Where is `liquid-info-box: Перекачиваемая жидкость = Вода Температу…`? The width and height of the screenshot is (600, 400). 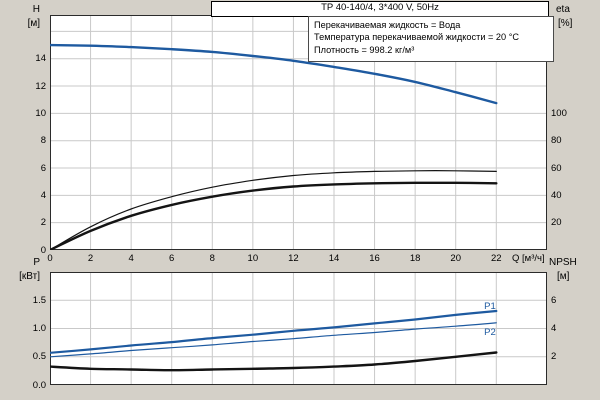 liquid-info-box: Перекачиваемая жидкость = Вода Температу… is located at coordinates (431, 39).